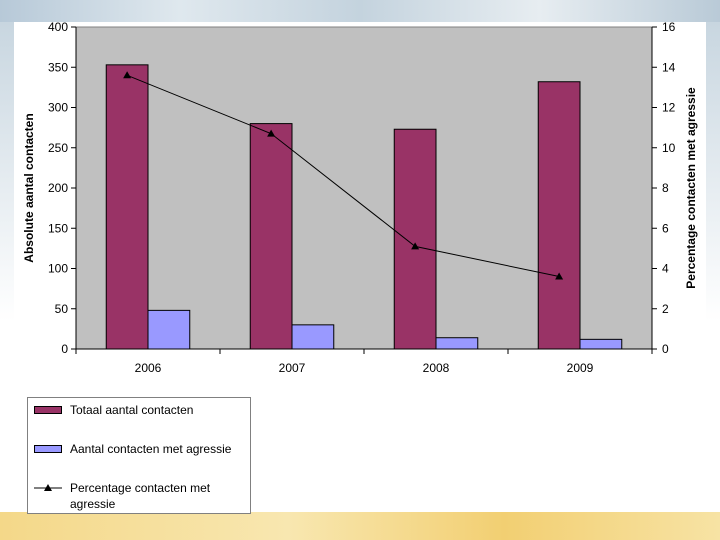 The height and width of the screenshot is (540, 720). What do you see at coordinates (691, 188) in the screenshot?
I see `y2-axis-title: Percentage contacten met agressie` at bounding box center [691, 188].